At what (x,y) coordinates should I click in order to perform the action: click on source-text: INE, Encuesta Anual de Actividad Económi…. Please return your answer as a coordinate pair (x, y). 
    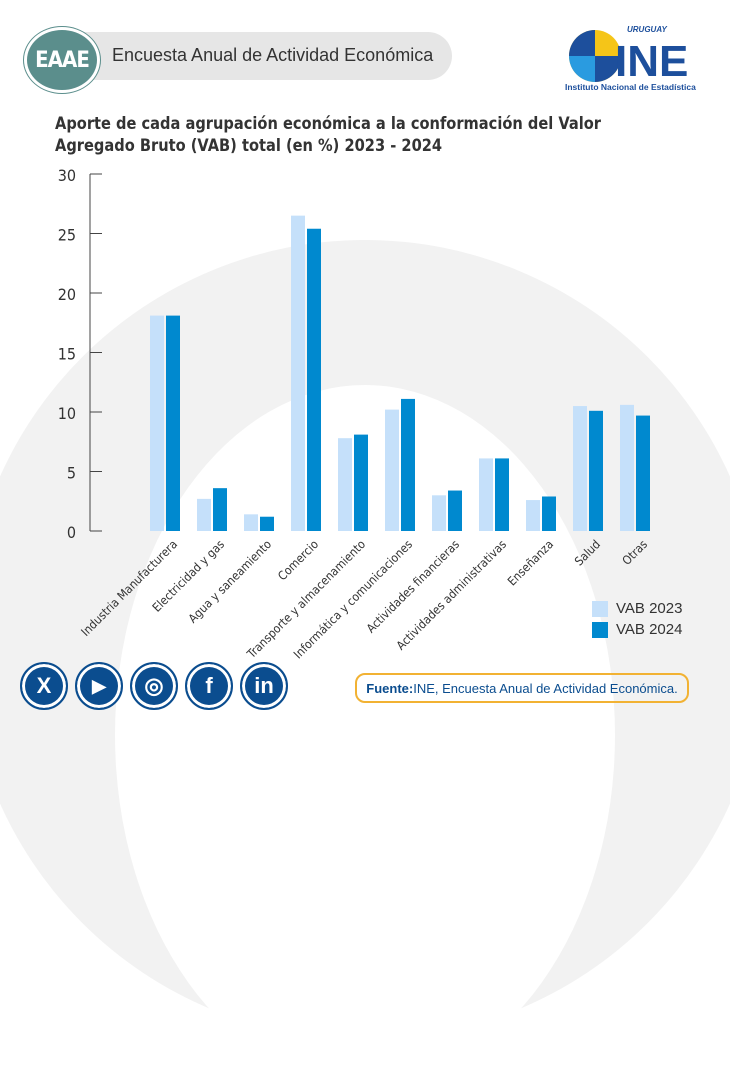
    Looking at the image, I should click on (545, 688).